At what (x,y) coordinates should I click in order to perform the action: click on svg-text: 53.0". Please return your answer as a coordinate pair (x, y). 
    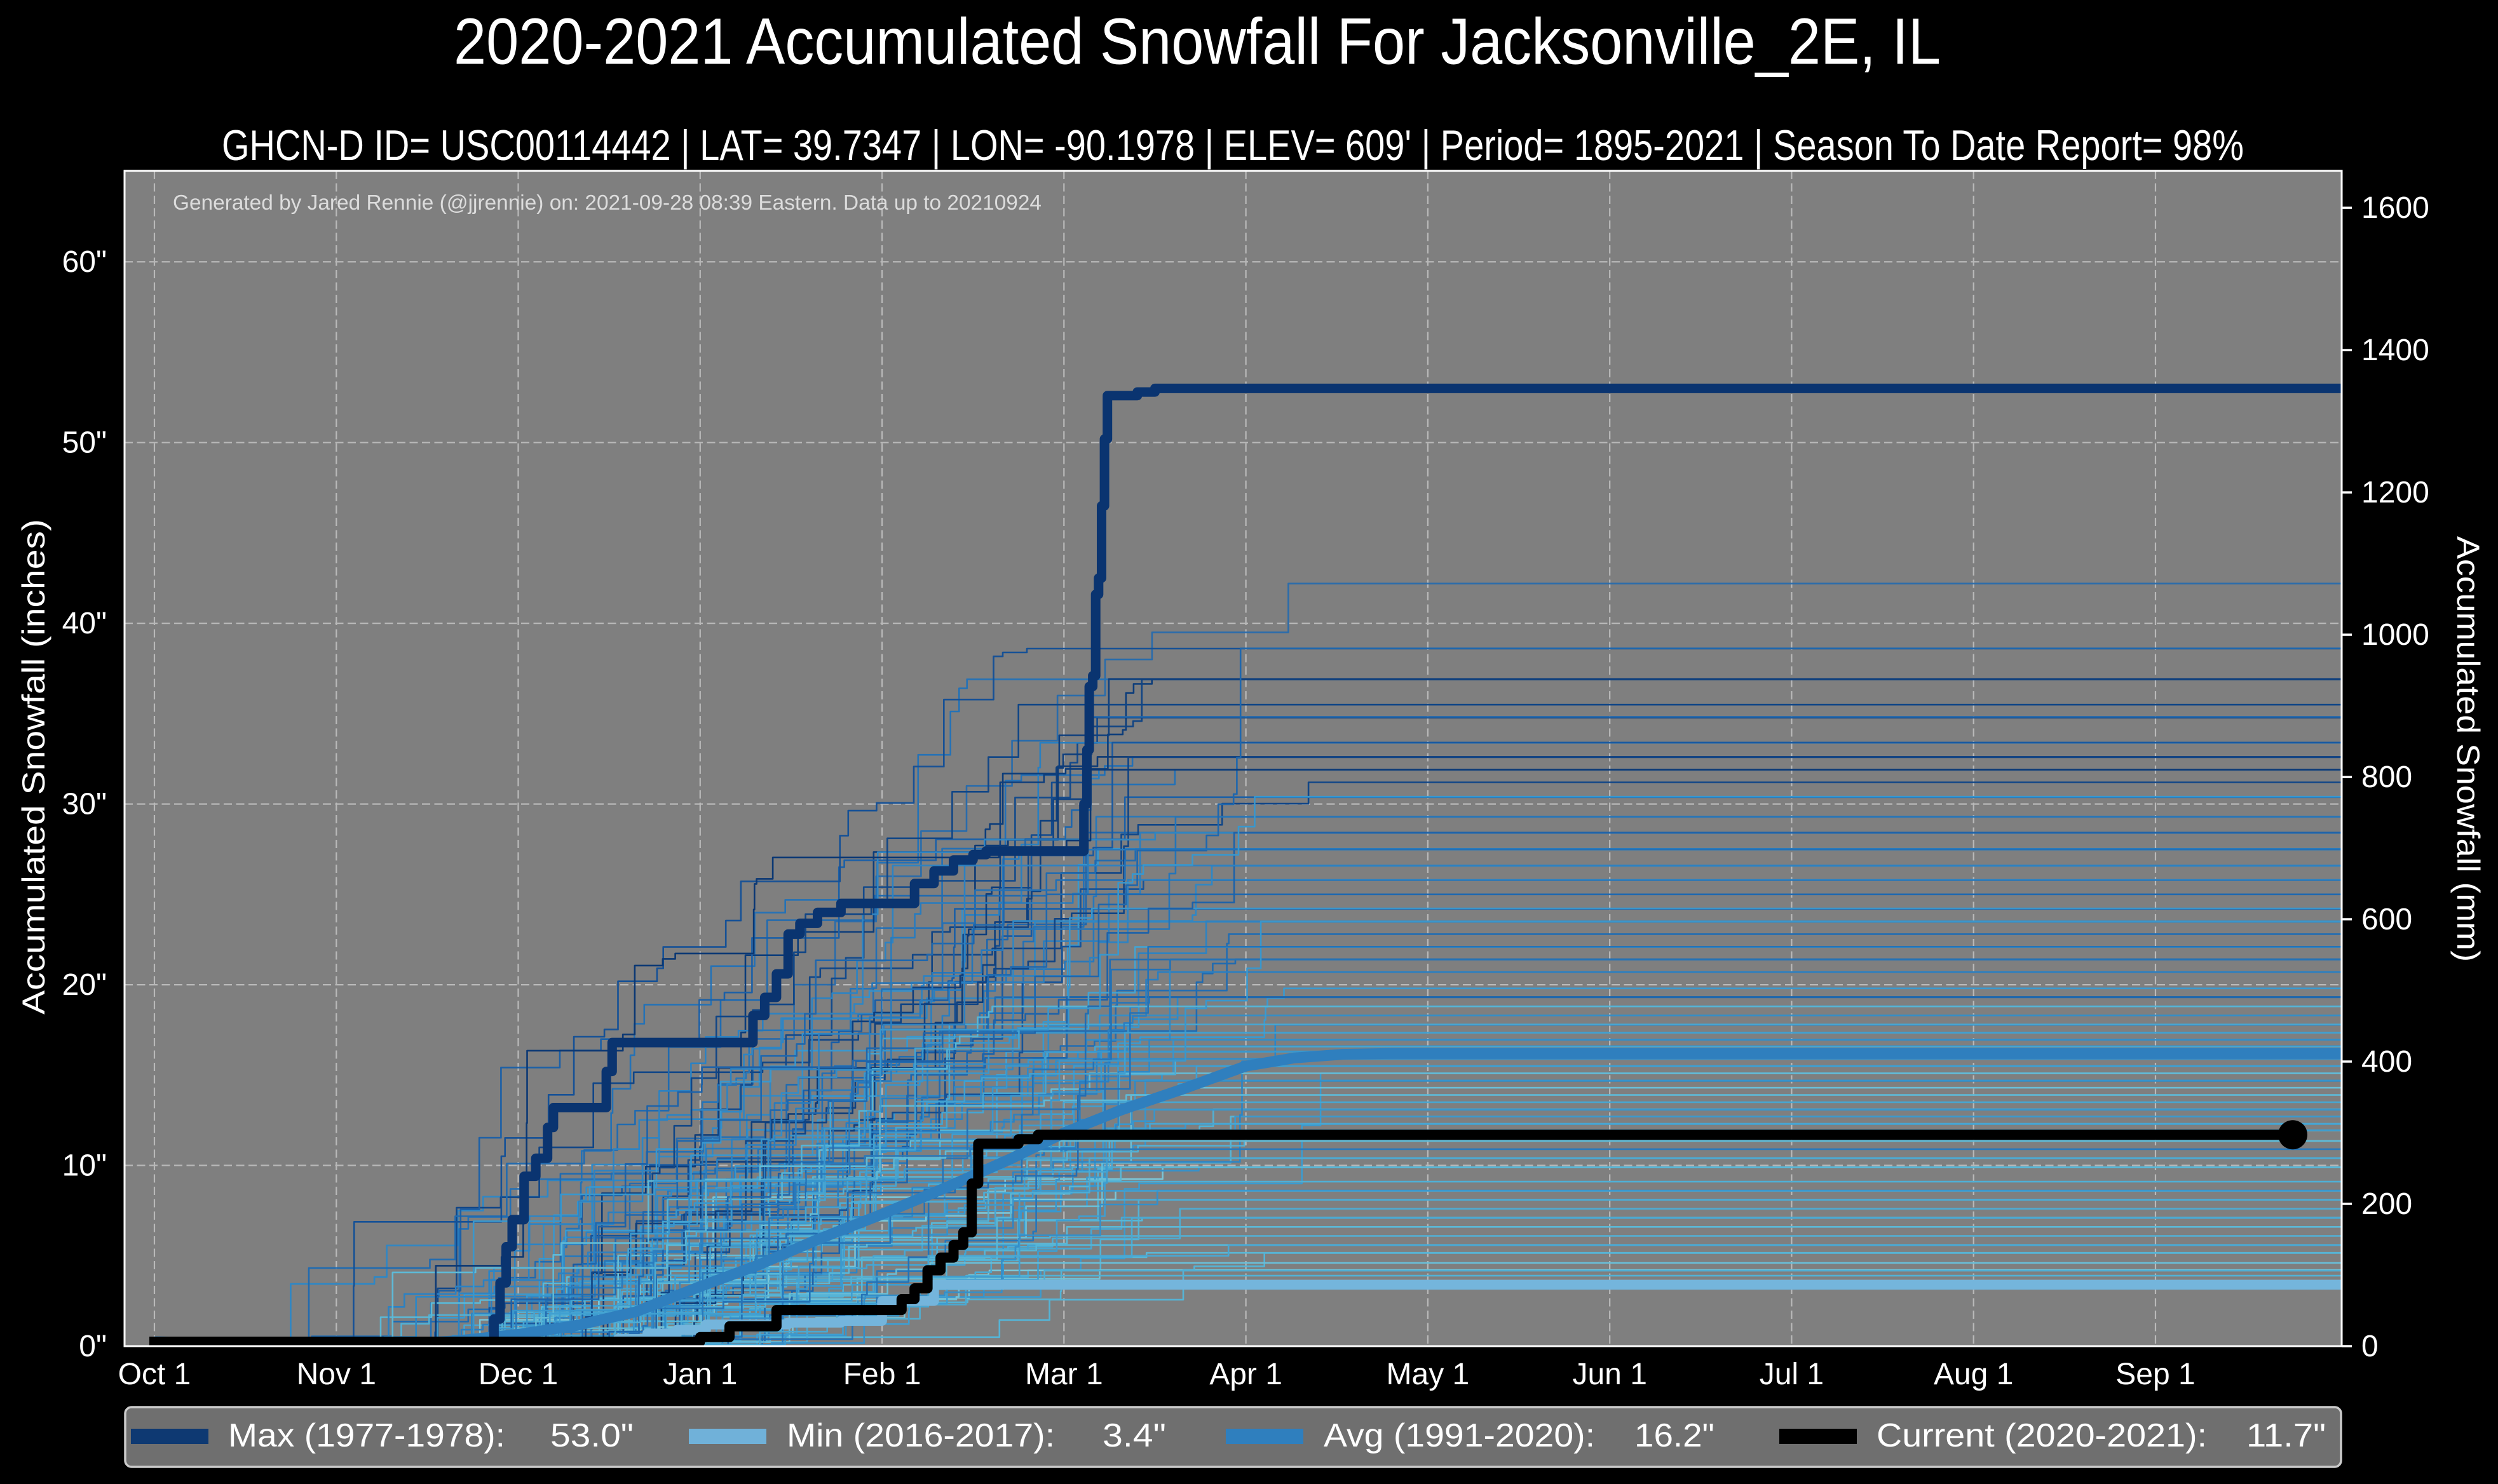
    Looking at the image, I should click on (592, 1435).